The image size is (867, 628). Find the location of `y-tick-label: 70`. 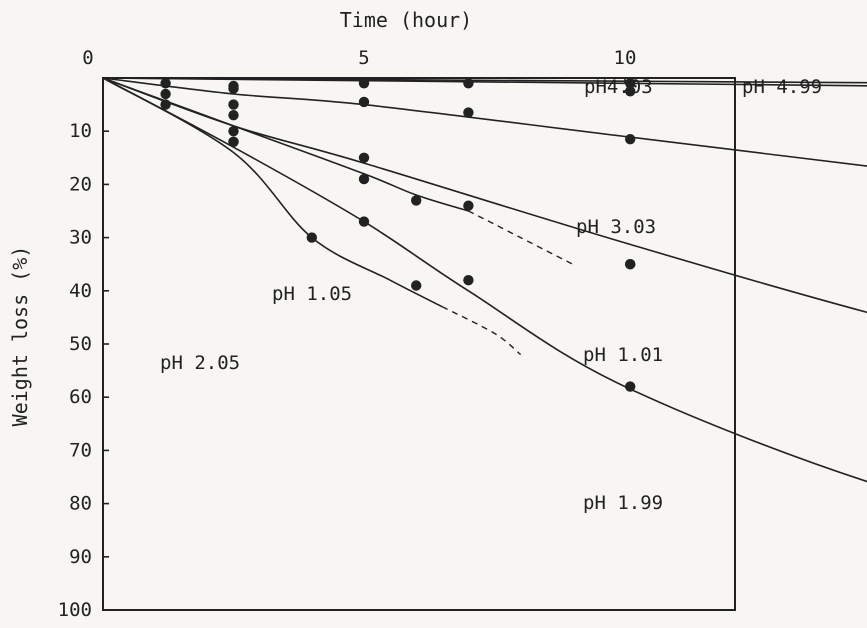

y-tick-label: 70 is located at coordinates (80, 450).